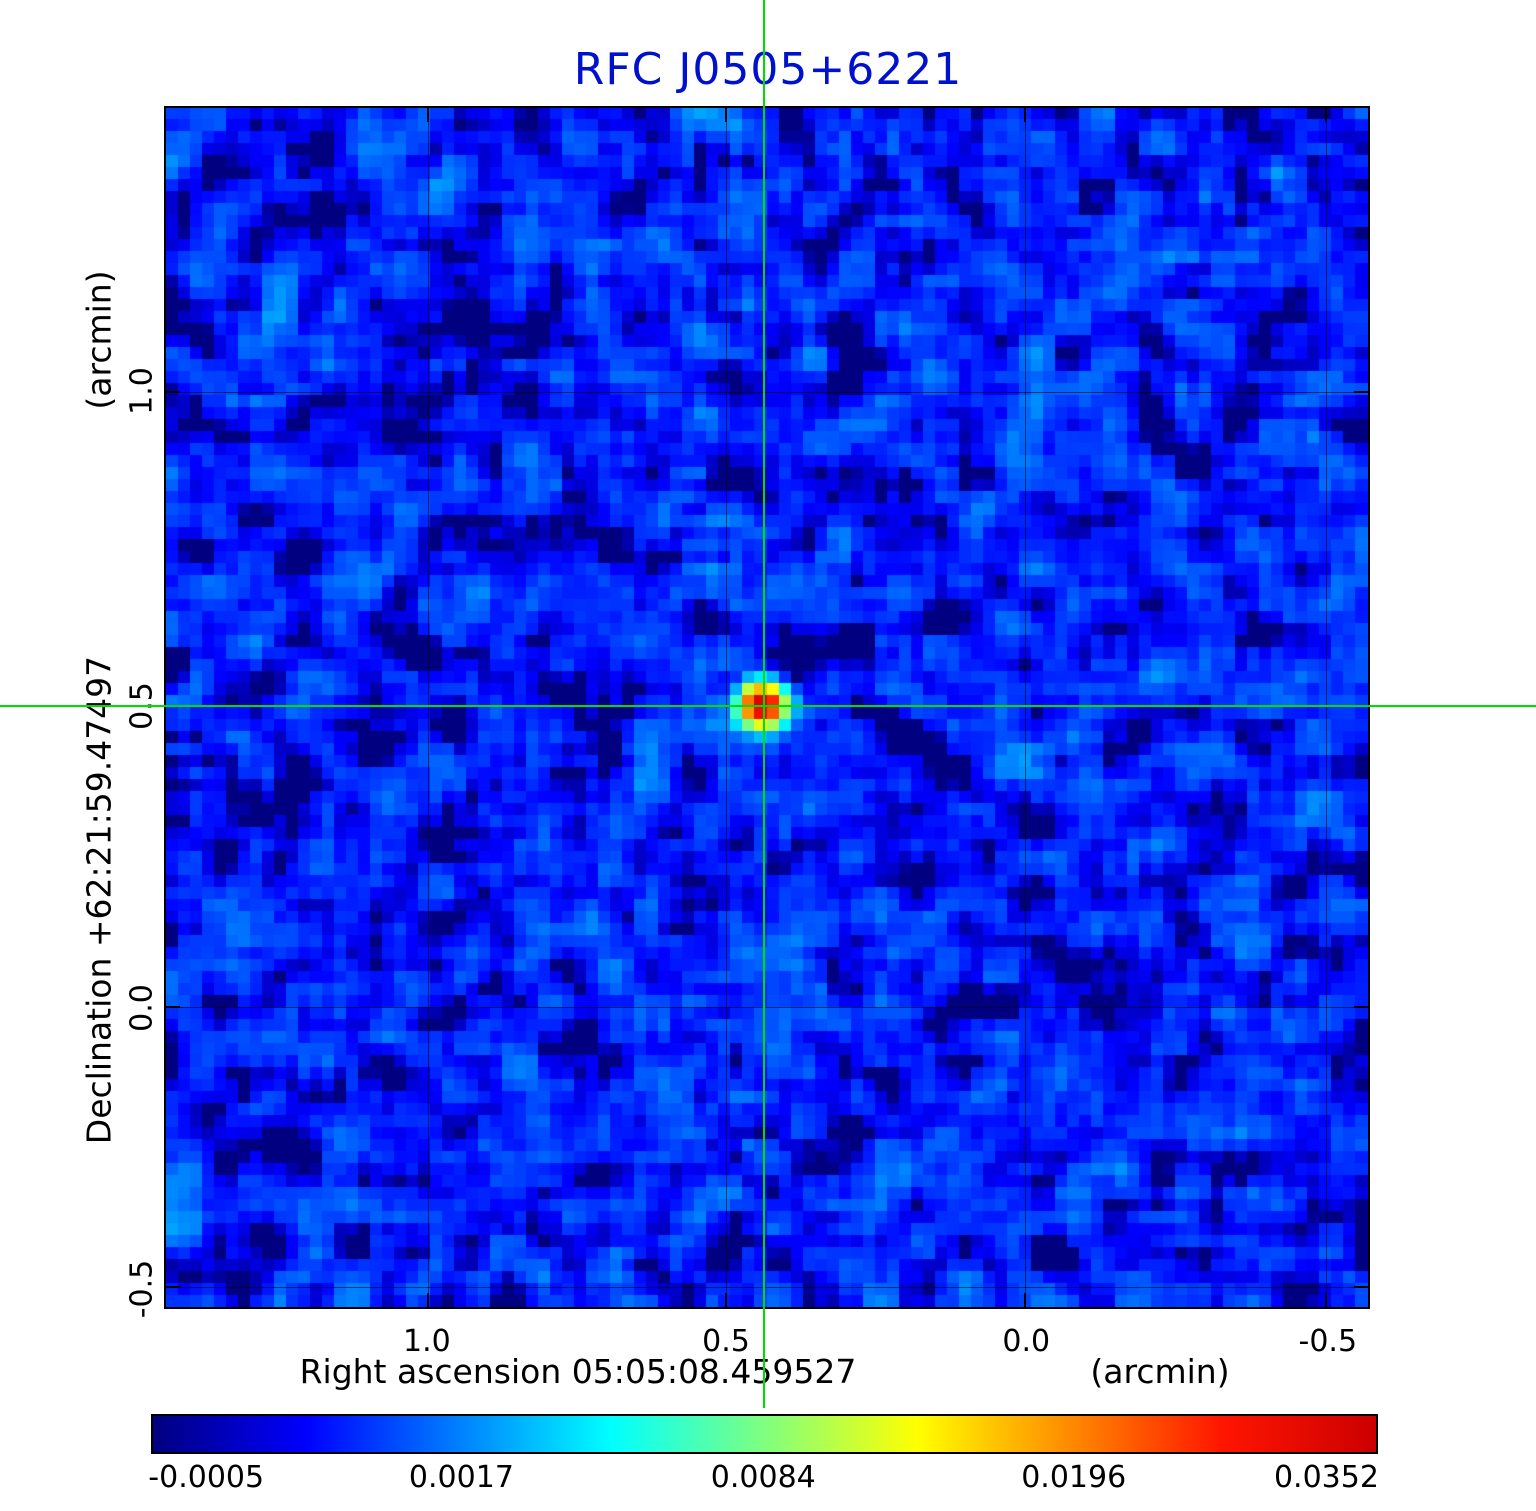  Describe the element at coordinates (578, 1371) in the screenshot. I see `x-axis-label: Right ascension 05:05:08.459527` at that location.